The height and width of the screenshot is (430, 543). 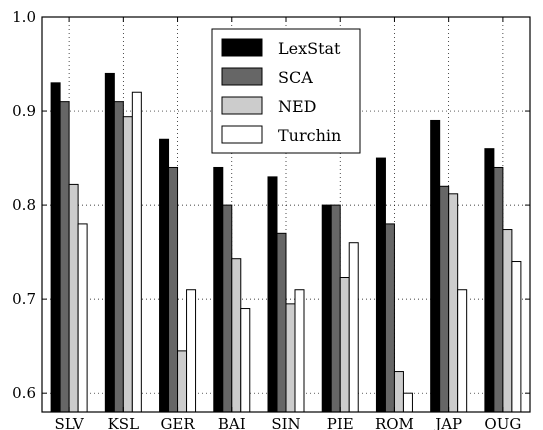 What do you see at coordinates (502, 422) in the screenshot?
I see `x-tick-label: OUG` at bounding box center [502, 422].